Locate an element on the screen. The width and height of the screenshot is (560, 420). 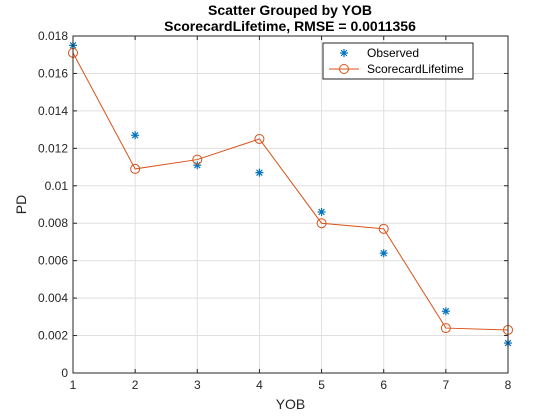
legend-item: Observed is located at coordinates (379, 53).